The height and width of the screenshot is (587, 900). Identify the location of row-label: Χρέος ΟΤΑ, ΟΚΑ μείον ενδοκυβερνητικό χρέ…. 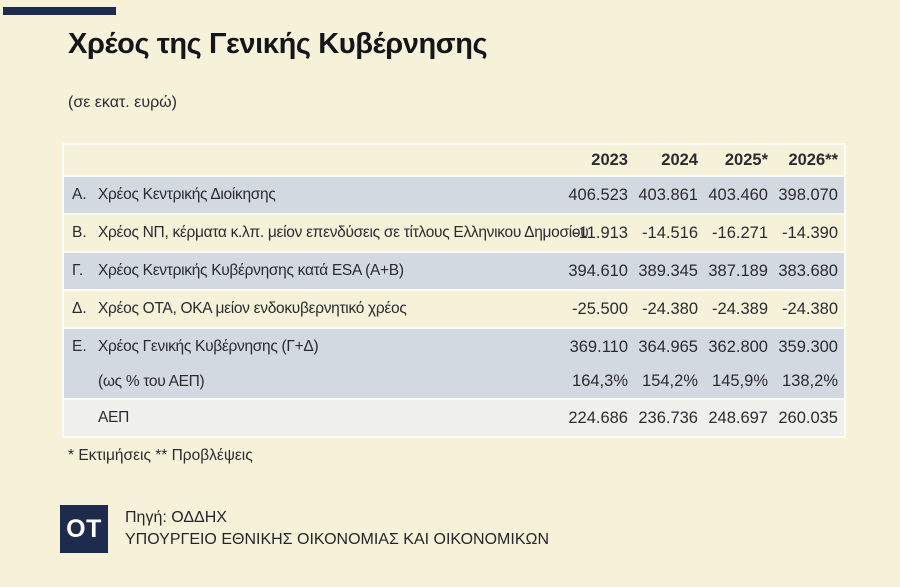
(252, 308).